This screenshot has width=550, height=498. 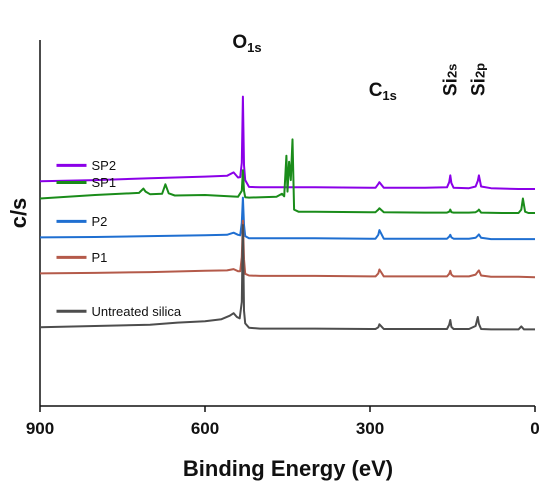 What do you see at coordinates (205, 428) in the screenshot?
I see `x-tick-label: 600` at bounding box center [205, 428].